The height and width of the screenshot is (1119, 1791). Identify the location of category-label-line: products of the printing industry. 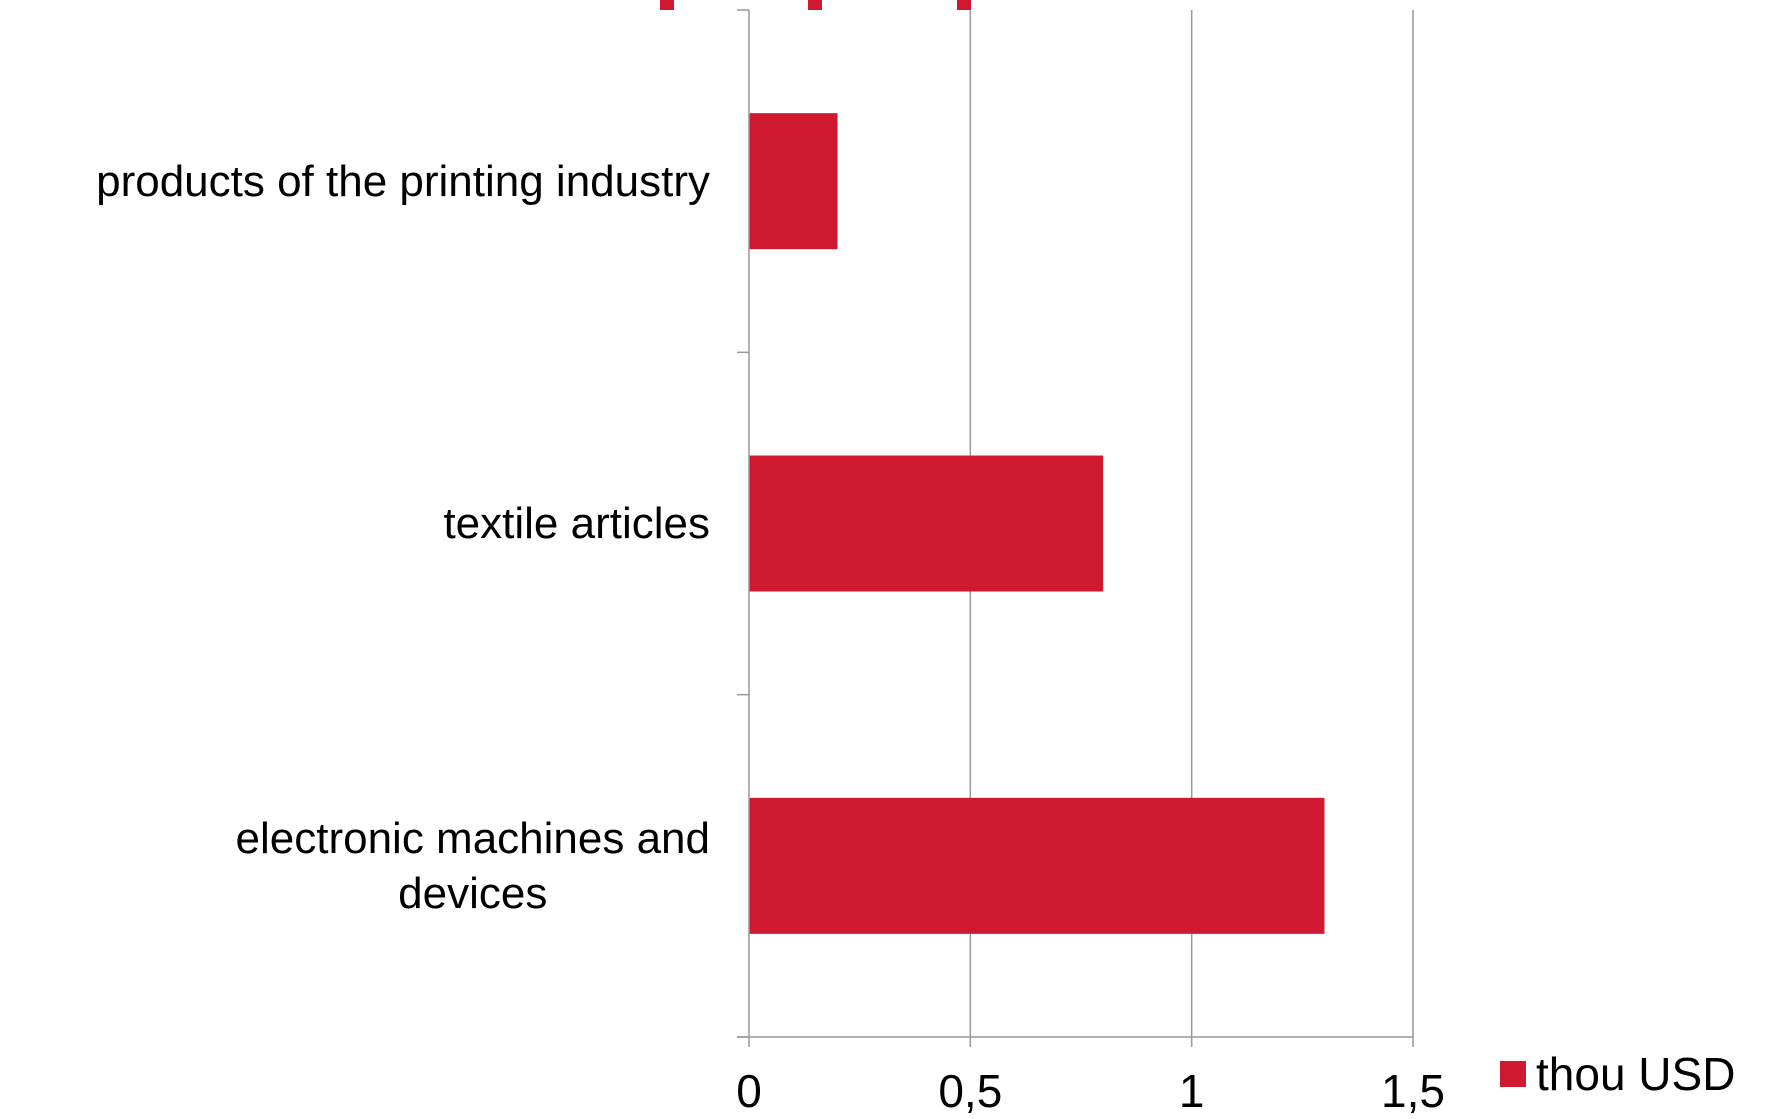
(403, 181).